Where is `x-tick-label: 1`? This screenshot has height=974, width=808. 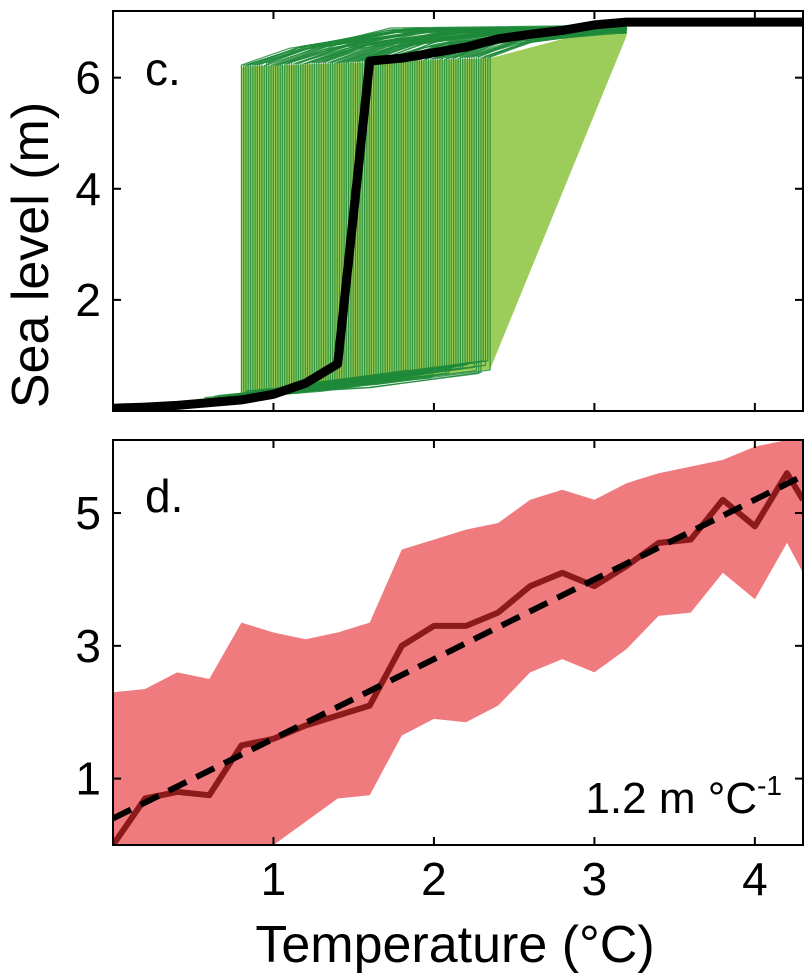
x-tick-label: 1 is located at coordinates (274, 879).